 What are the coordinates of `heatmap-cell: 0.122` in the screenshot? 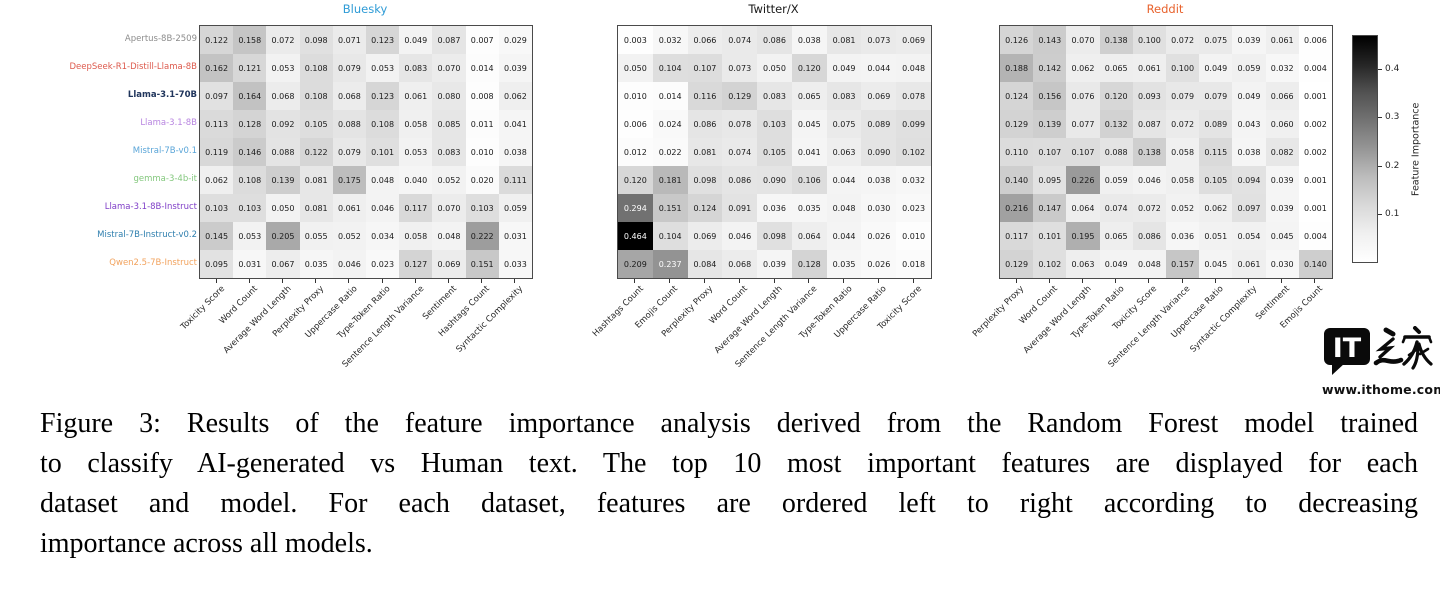 It's located at (217, 40).